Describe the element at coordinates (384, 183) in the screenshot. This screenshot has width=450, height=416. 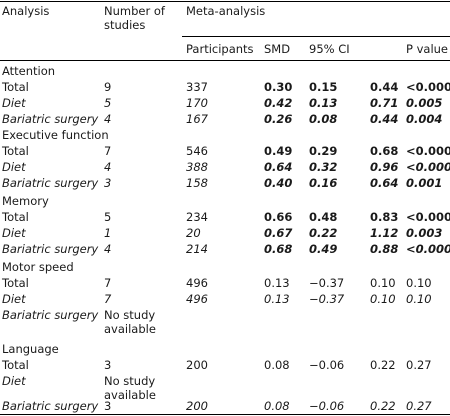
I see `row-ci-high: 0.64` at that location.